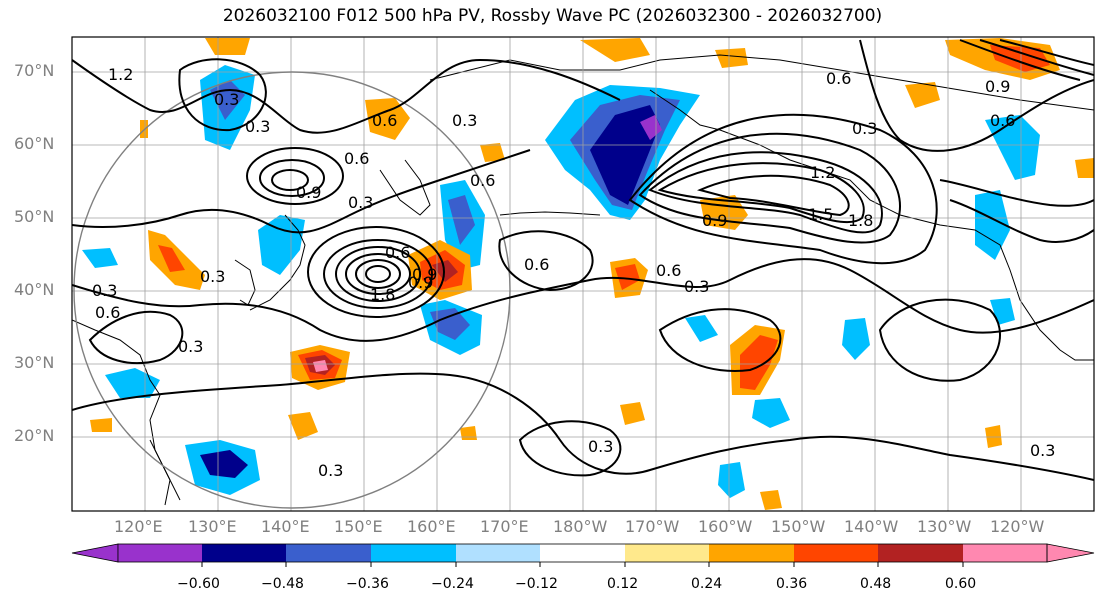 The width and height of the screenshot is (1105, 604). What do you see at coordinates (856, 339) in the screenshot?
I see `blue-anomaly-pacific1` at bounding box center [856, 339].